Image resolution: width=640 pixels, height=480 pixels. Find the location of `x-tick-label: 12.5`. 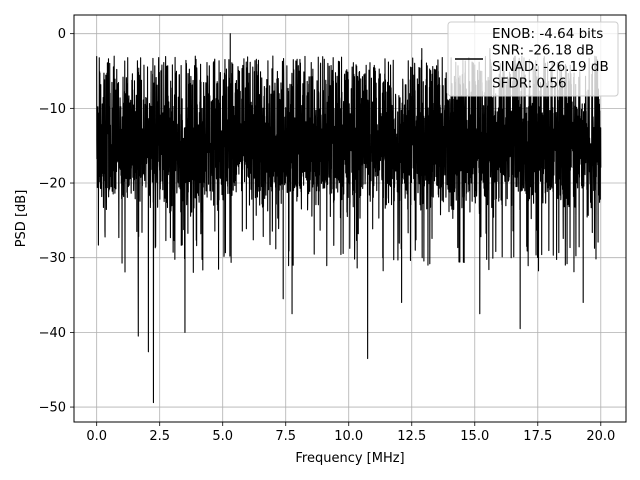

x-tick-label: 12.5 is located at coordinates (411, 436).